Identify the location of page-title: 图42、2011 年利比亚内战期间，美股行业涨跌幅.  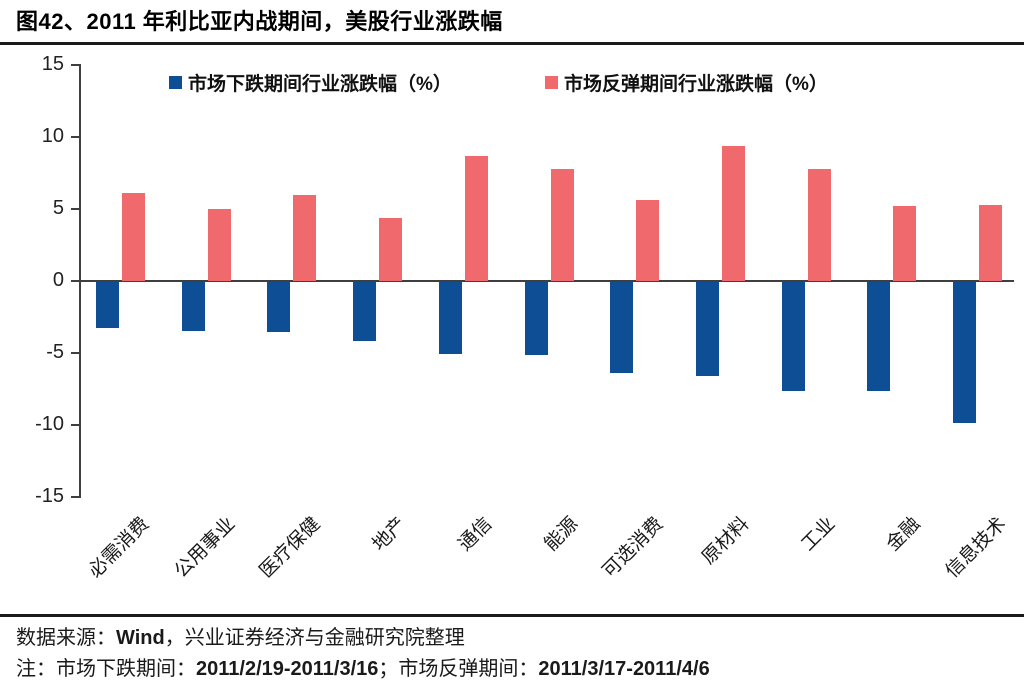
(259, 21).